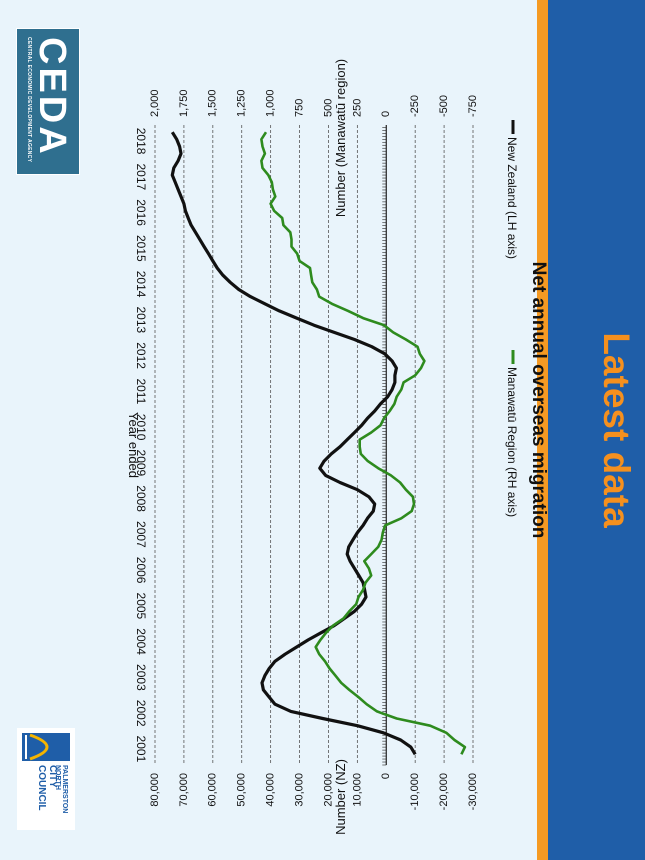  What do you see at coordinates (473, 791) in the screenshot?
I see `left-tick-label: -30,000` at bounding box center [473, 791].